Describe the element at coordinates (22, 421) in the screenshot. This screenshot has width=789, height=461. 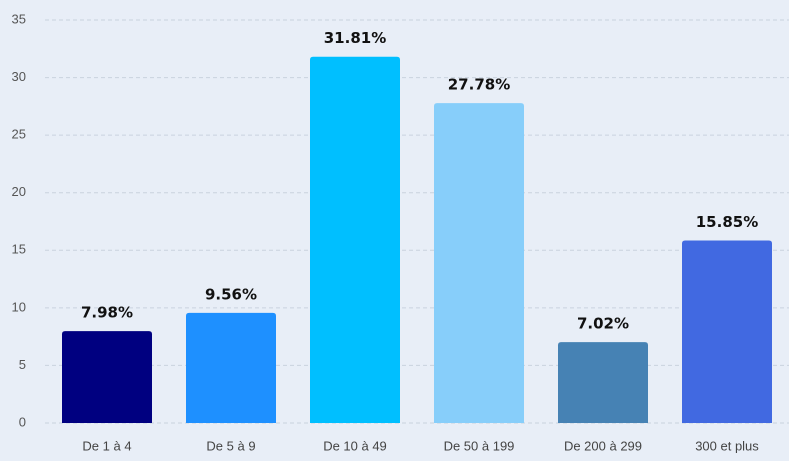
I see `y-tick-label: 0` at that location.